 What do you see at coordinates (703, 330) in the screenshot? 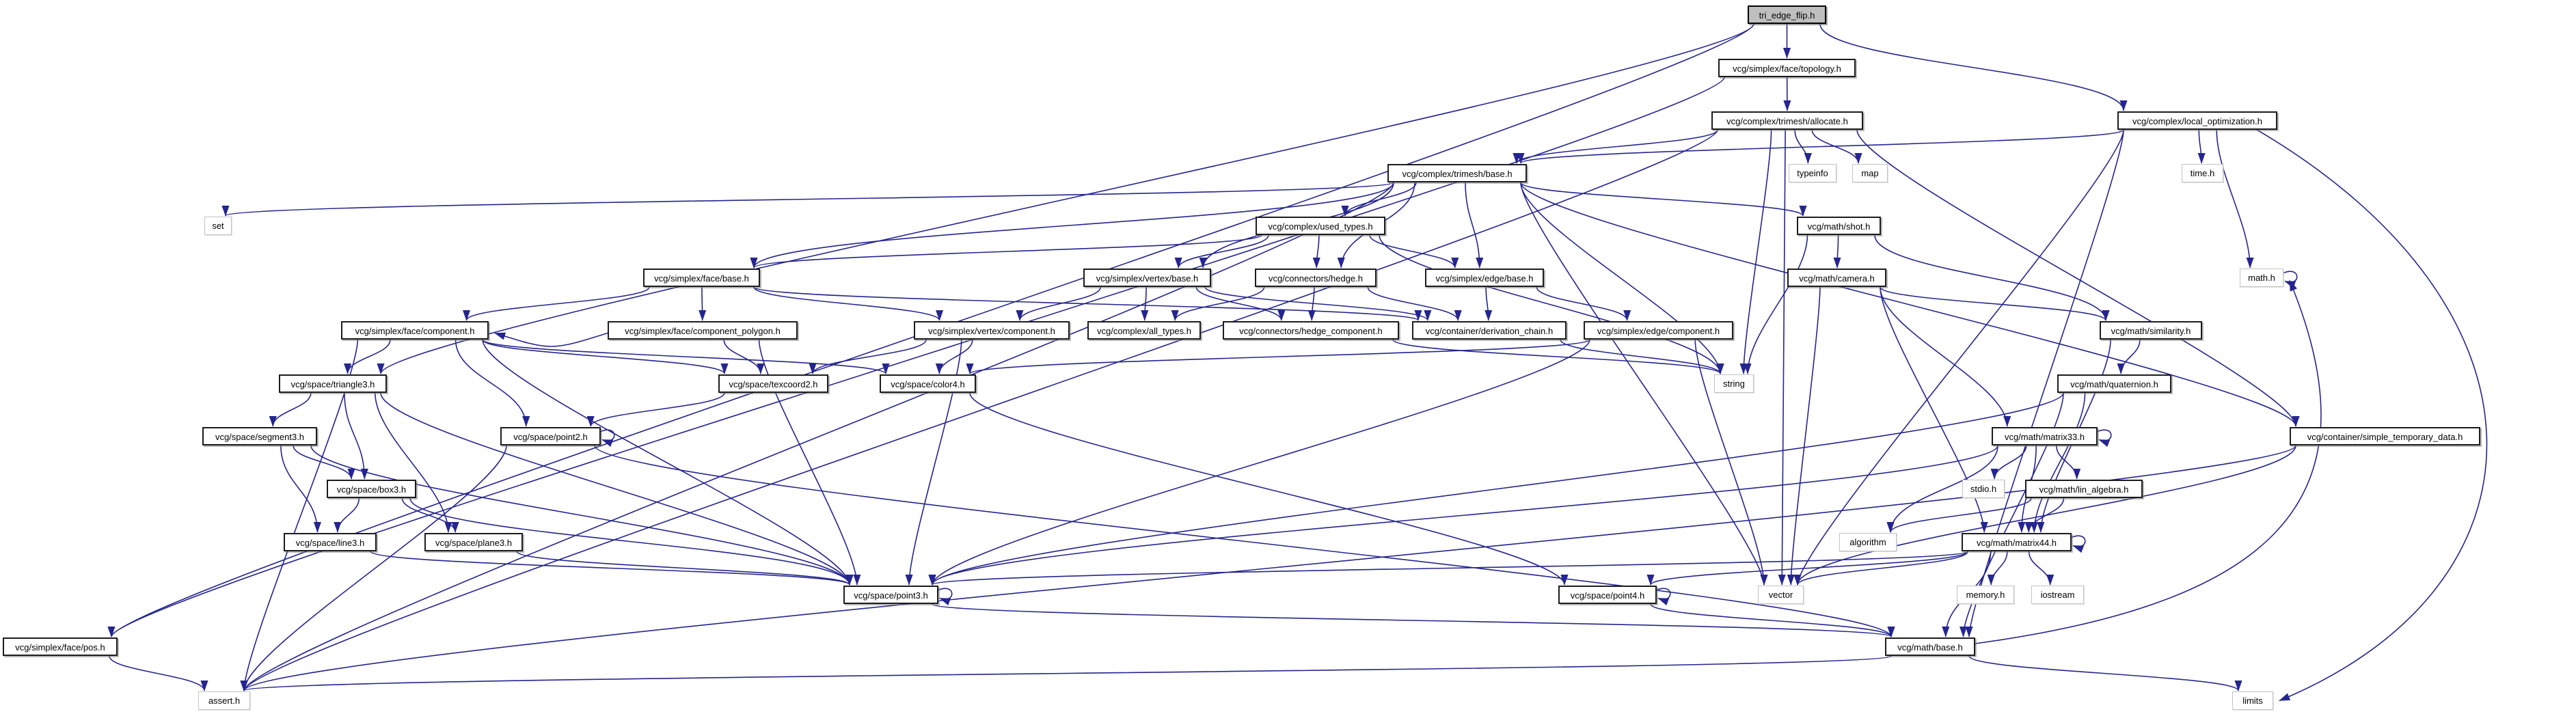
I see `node-facecomppoly: vcg/simplex/face/component_polygon.h` at bounding box center [703, 330].